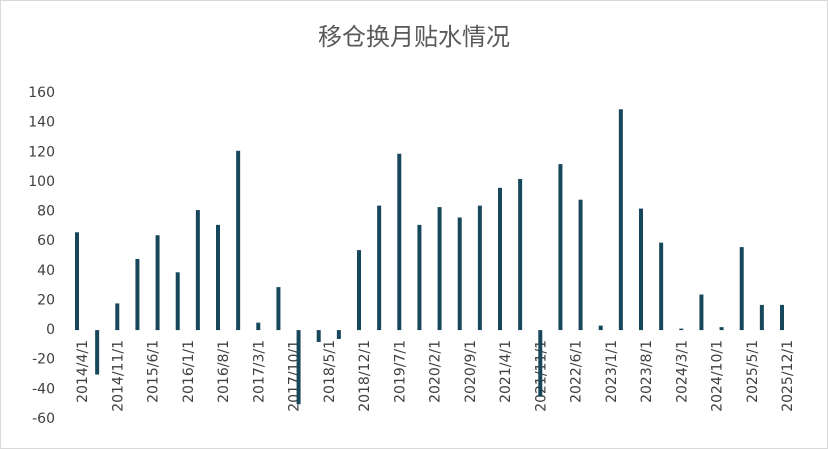 Image resolution: width=828 pixels, height=449 pixels. Describe the element at coordinates (46, 271) in the screenshot. I see `y-tick-label: 40` at that location.